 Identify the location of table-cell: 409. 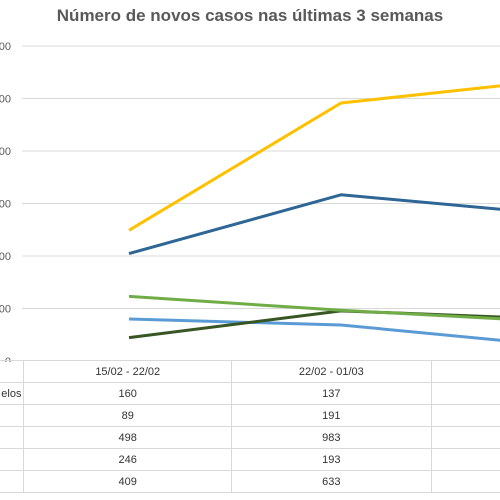
(127, 481).